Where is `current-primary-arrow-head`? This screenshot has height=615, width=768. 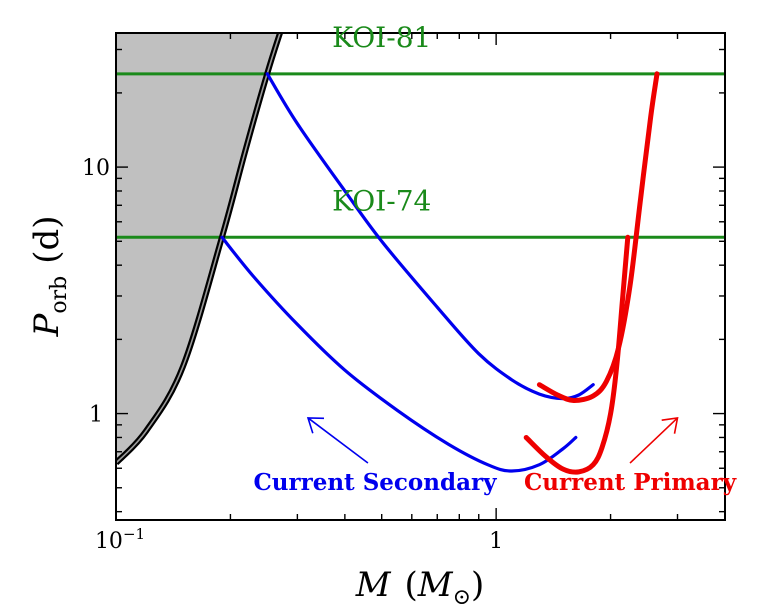 current-primary-arrow-head is located at coordinates (670, 425).